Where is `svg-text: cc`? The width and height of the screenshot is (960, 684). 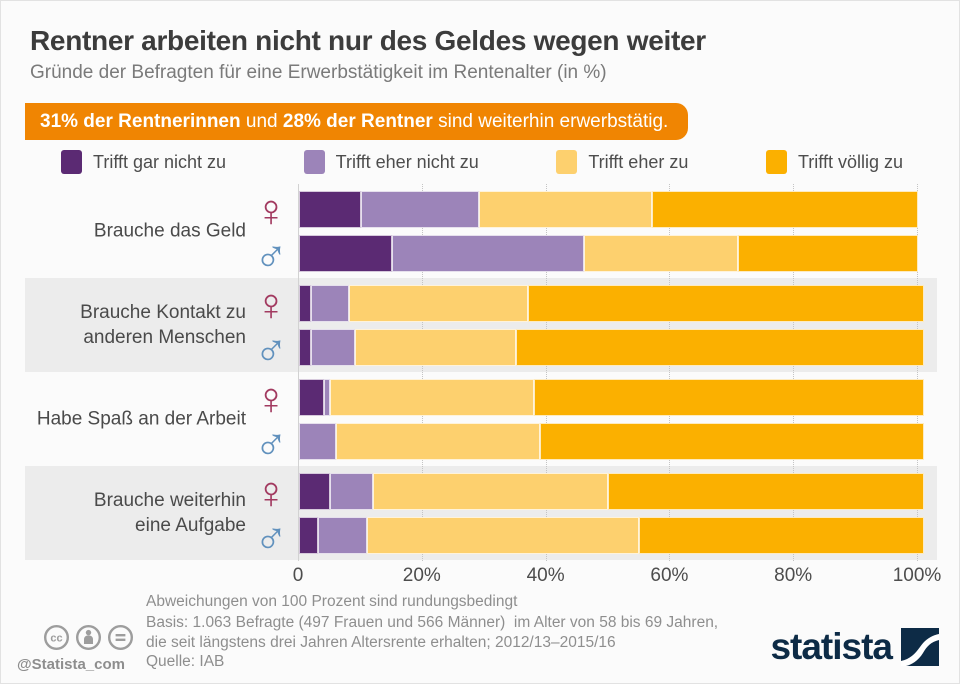
svg-text: cc is located at coordinates (56, 639).